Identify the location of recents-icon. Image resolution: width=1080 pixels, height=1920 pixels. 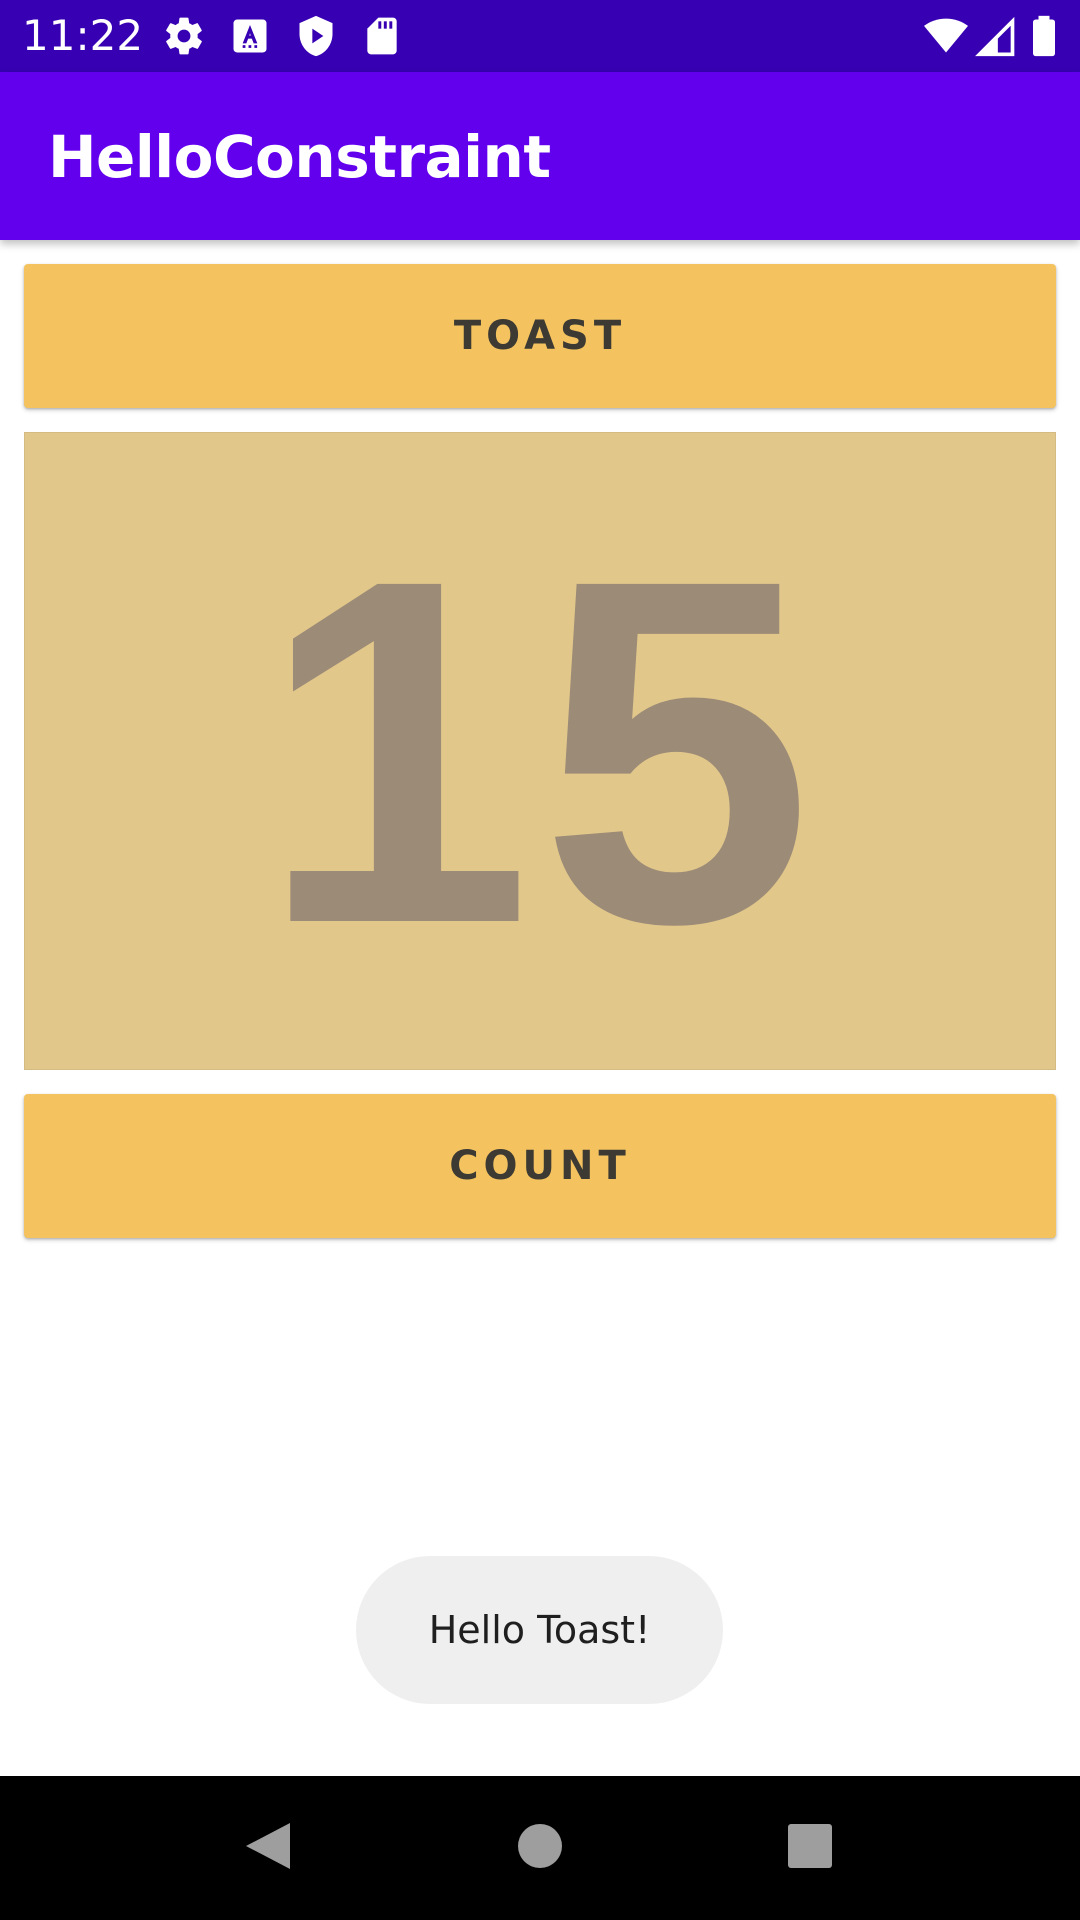
(810, 1846).